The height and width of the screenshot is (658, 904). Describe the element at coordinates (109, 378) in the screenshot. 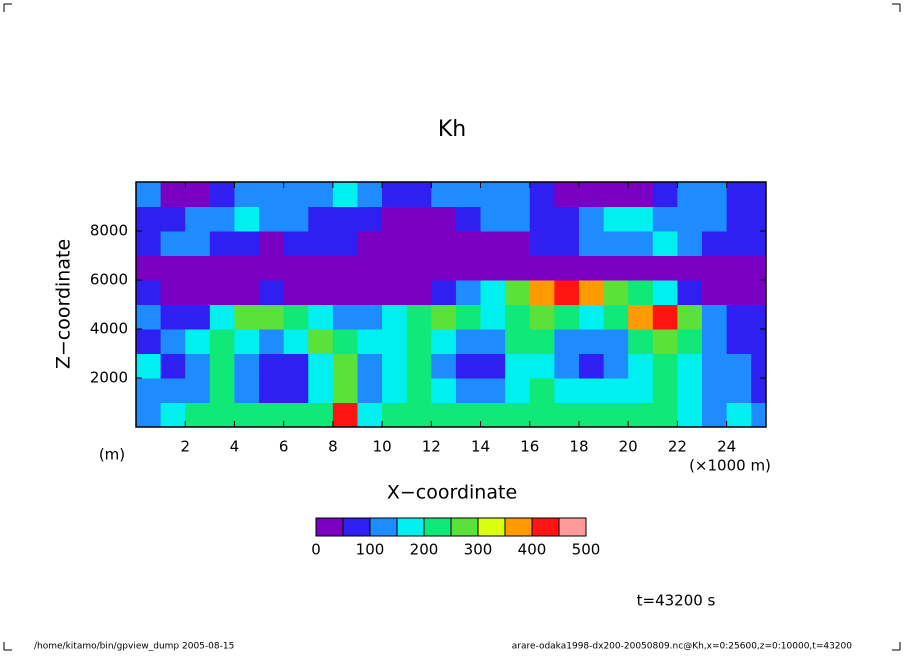

I see `y-tick-label: 2000` at that location.